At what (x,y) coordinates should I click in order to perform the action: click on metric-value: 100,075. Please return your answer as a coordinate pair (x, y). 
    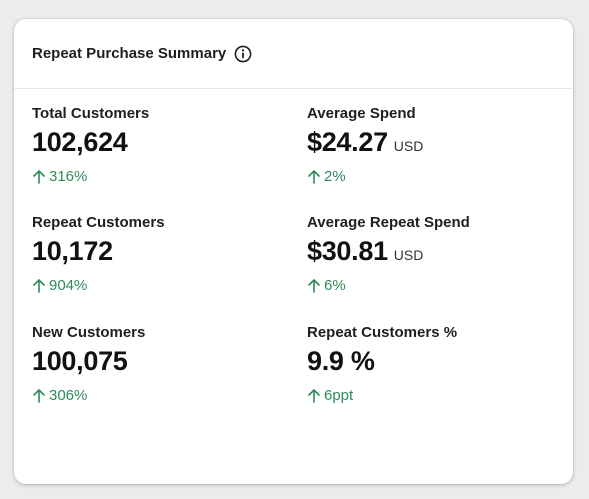
    Looking at the image, I should click on (80, 361).